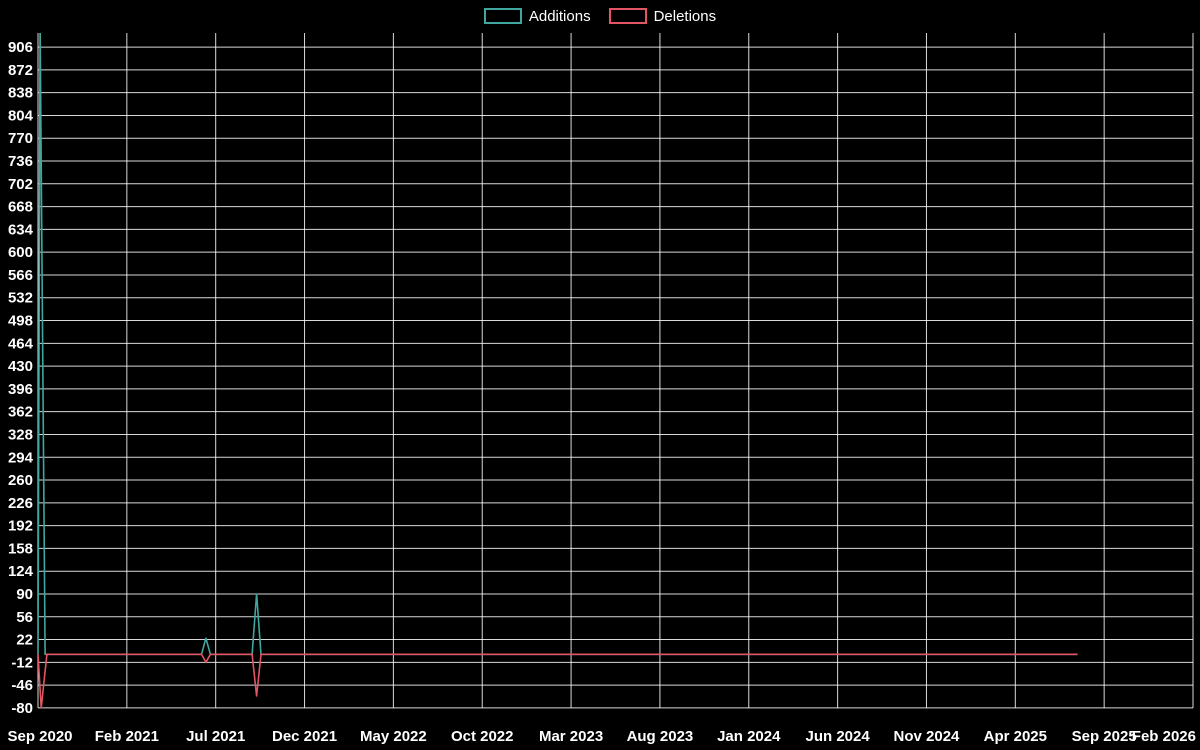 The image size is (1200, 750). I want to click on x-tick-label: Jul 2021, so click(215, 736).